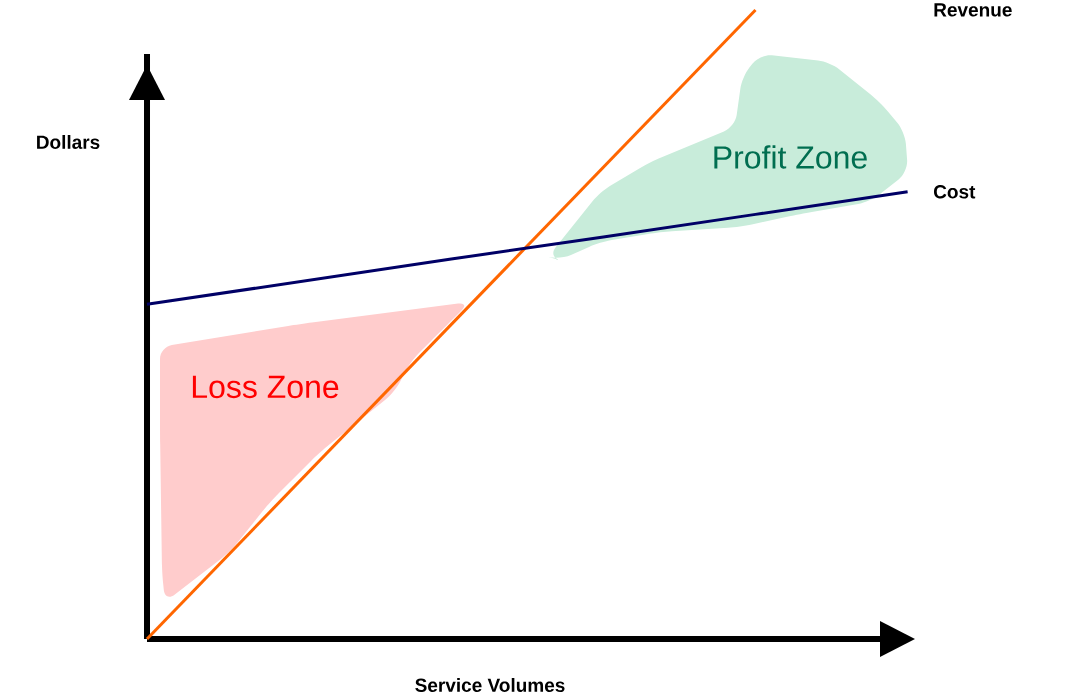 This screenshot has width=1065, height=699. I want to click on text: Revenue, so click(973, 10).